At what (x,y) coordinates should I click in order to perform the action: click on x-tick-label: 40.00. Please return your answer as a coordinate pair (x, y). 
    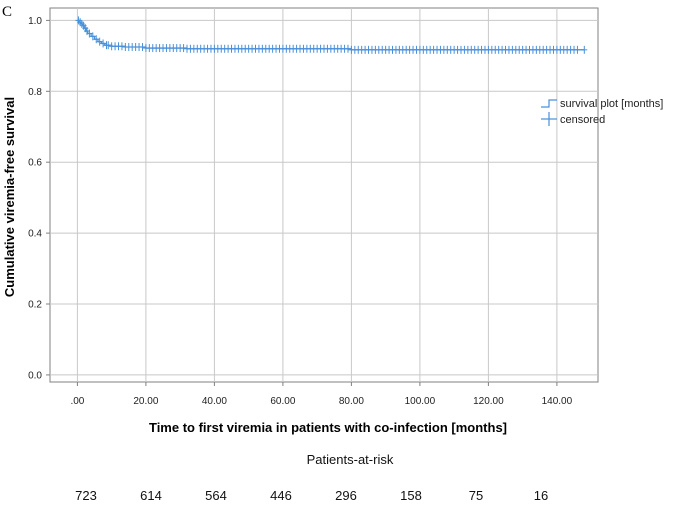
    Looking at the image, I should click on (214, 401).